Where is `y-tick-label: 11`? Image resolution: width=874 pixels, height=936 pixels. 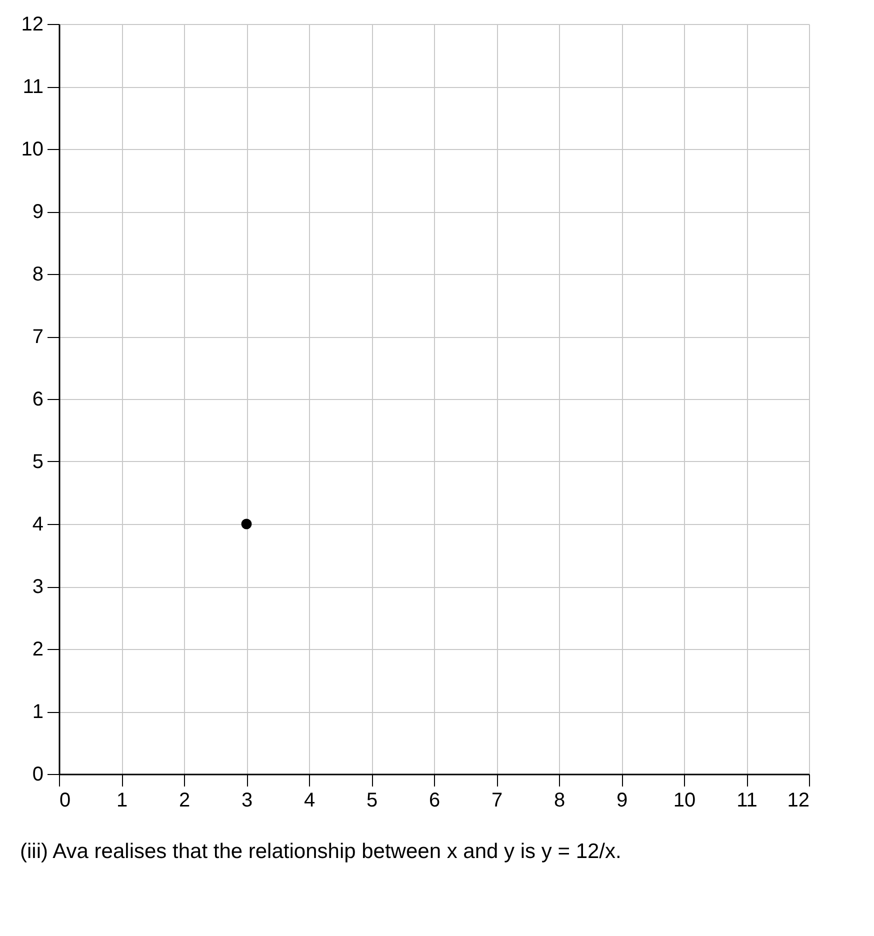
y-tick-label: 11 is located at coordinates (33, 87).